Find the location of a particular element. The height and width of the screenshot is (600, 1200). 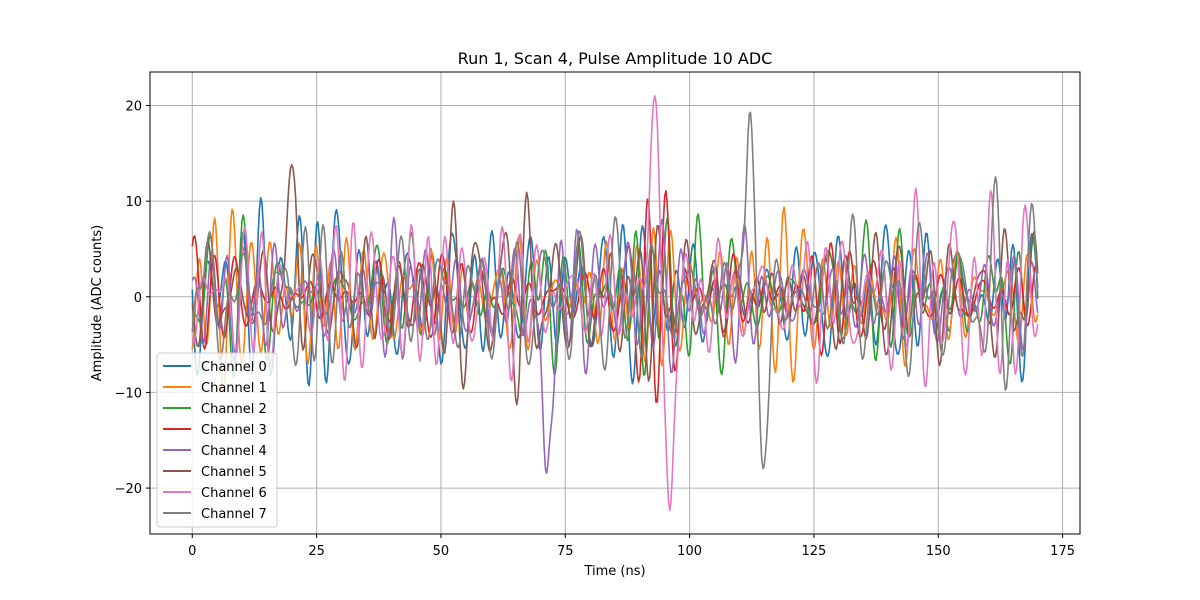

y-axis-ticks: −20 −10 0 10 20 is located at coordinates (132, 298).